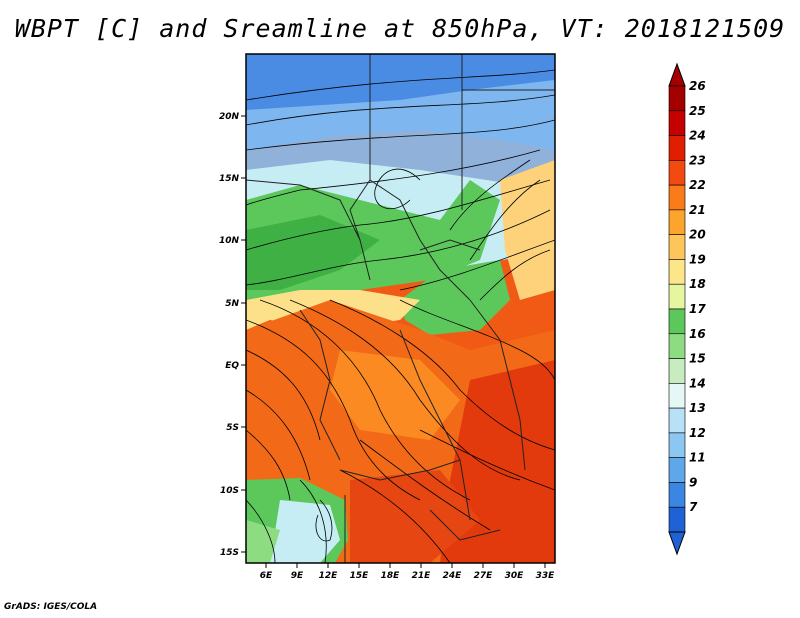 This screenshot has width=800, height=618. I want to click on colorbar-label: 11, so click(697, 458).